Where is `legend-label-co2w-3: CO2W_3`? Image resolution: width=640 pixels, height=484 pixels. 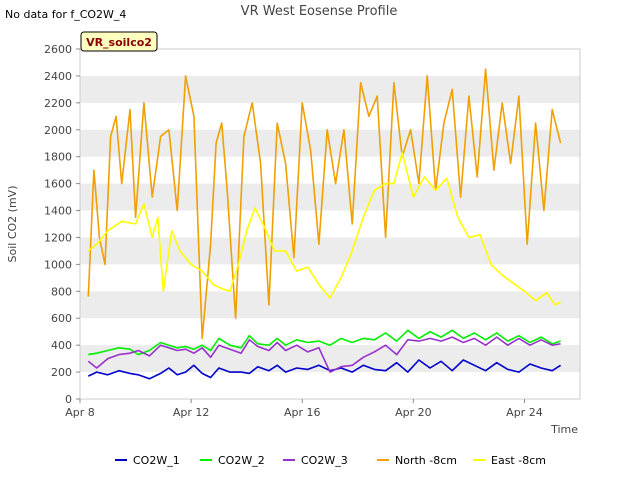 legend-label-co2w-3: CO2W_3 is located at coordinates (324, 460).